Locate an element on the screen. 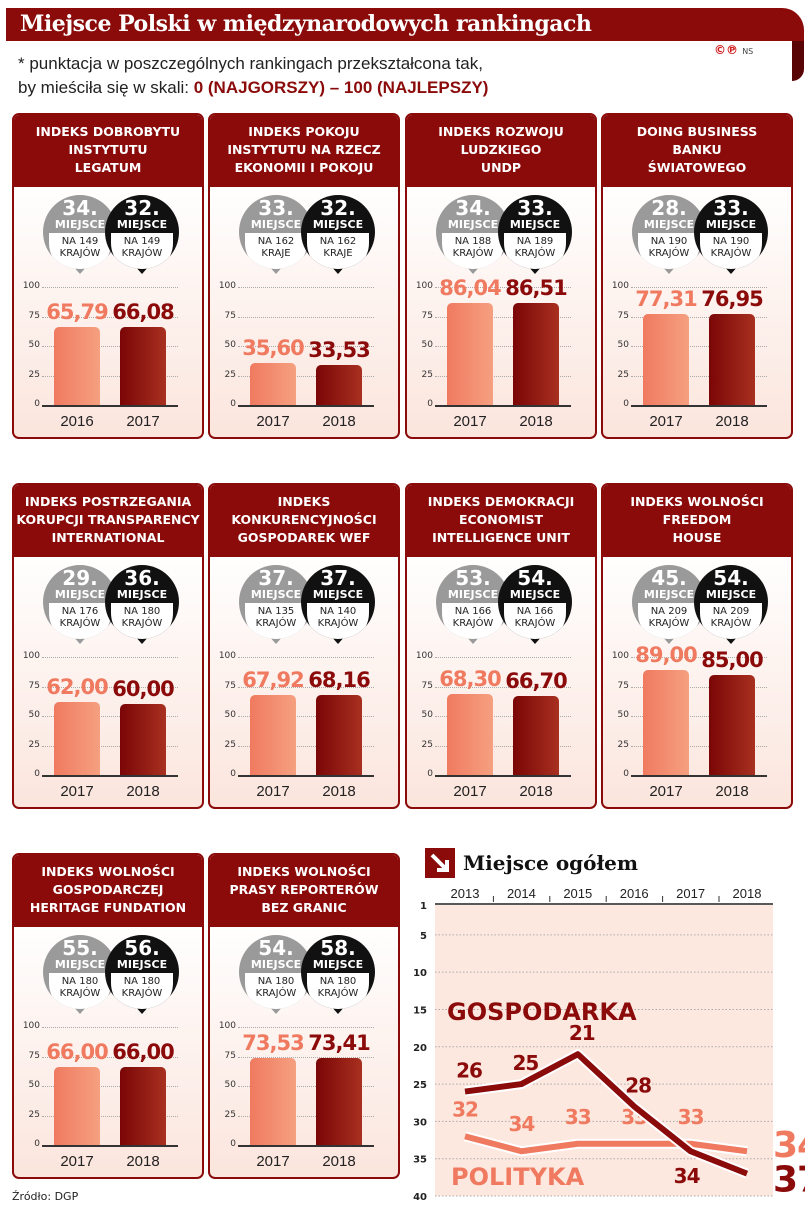  rank-place: 37. is located at coordinates (338, 578).